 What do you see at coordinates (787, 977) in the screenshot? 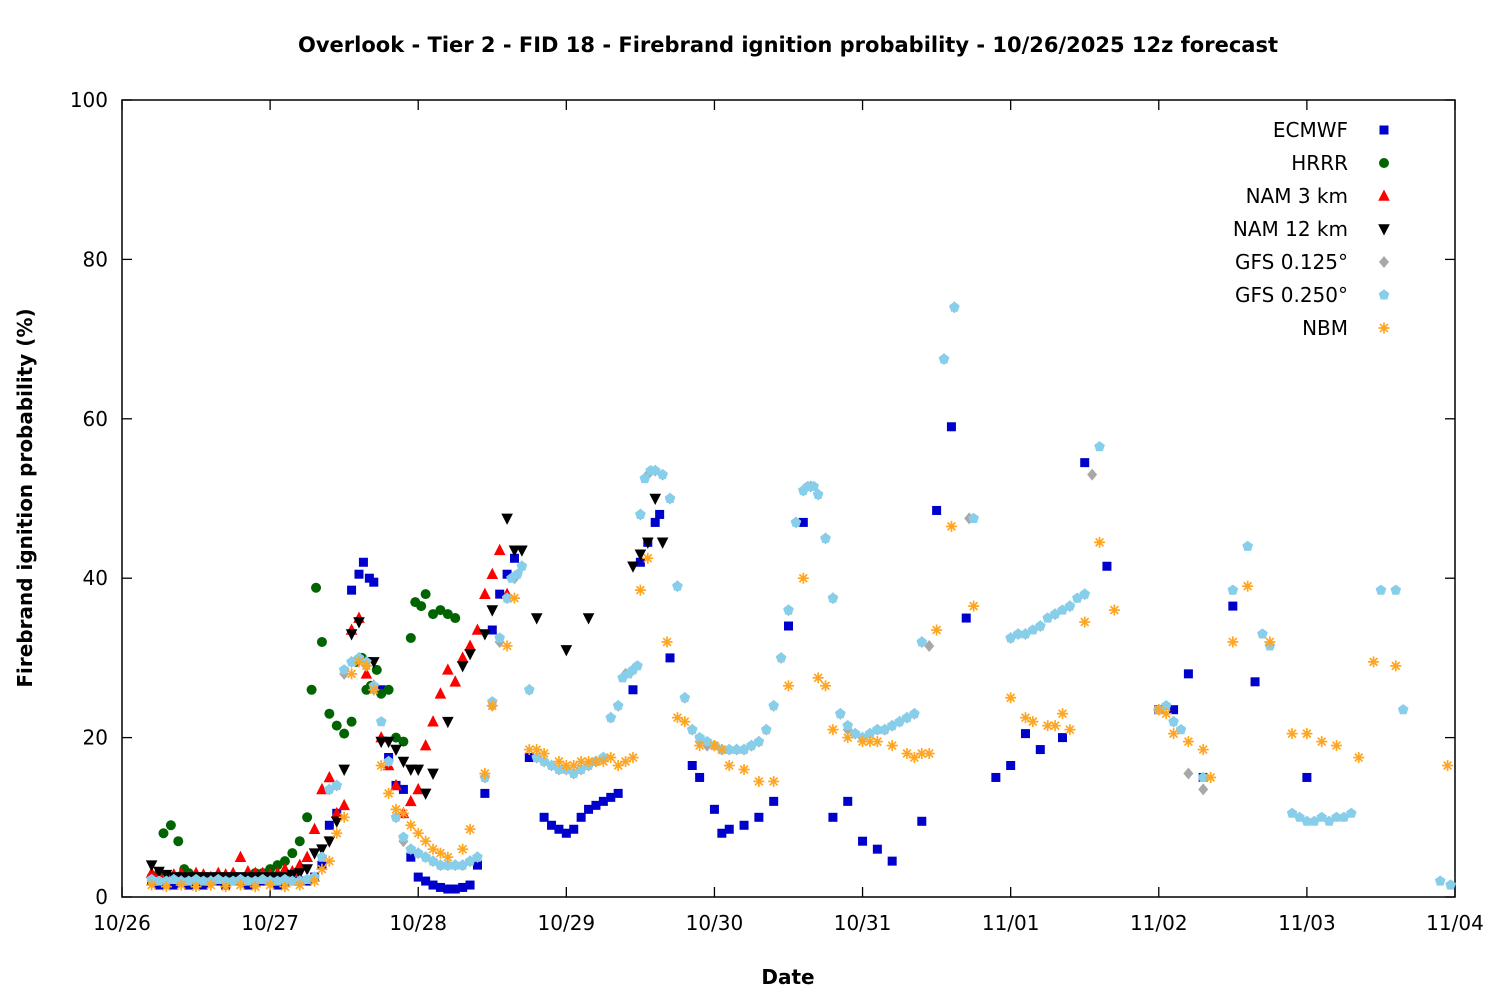
I see `x-axis-label: Date` at bounding box center [787, 977].